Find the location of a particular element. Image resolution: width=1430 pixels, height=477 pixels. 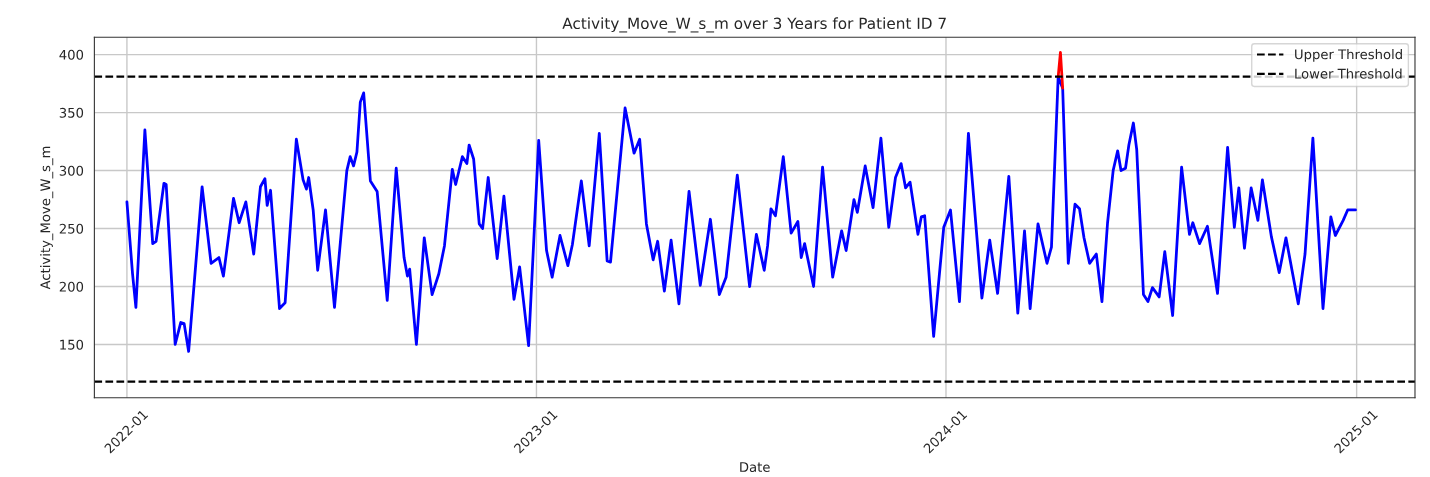

y-tick-label: 350 is located at coordinates (71, 112).